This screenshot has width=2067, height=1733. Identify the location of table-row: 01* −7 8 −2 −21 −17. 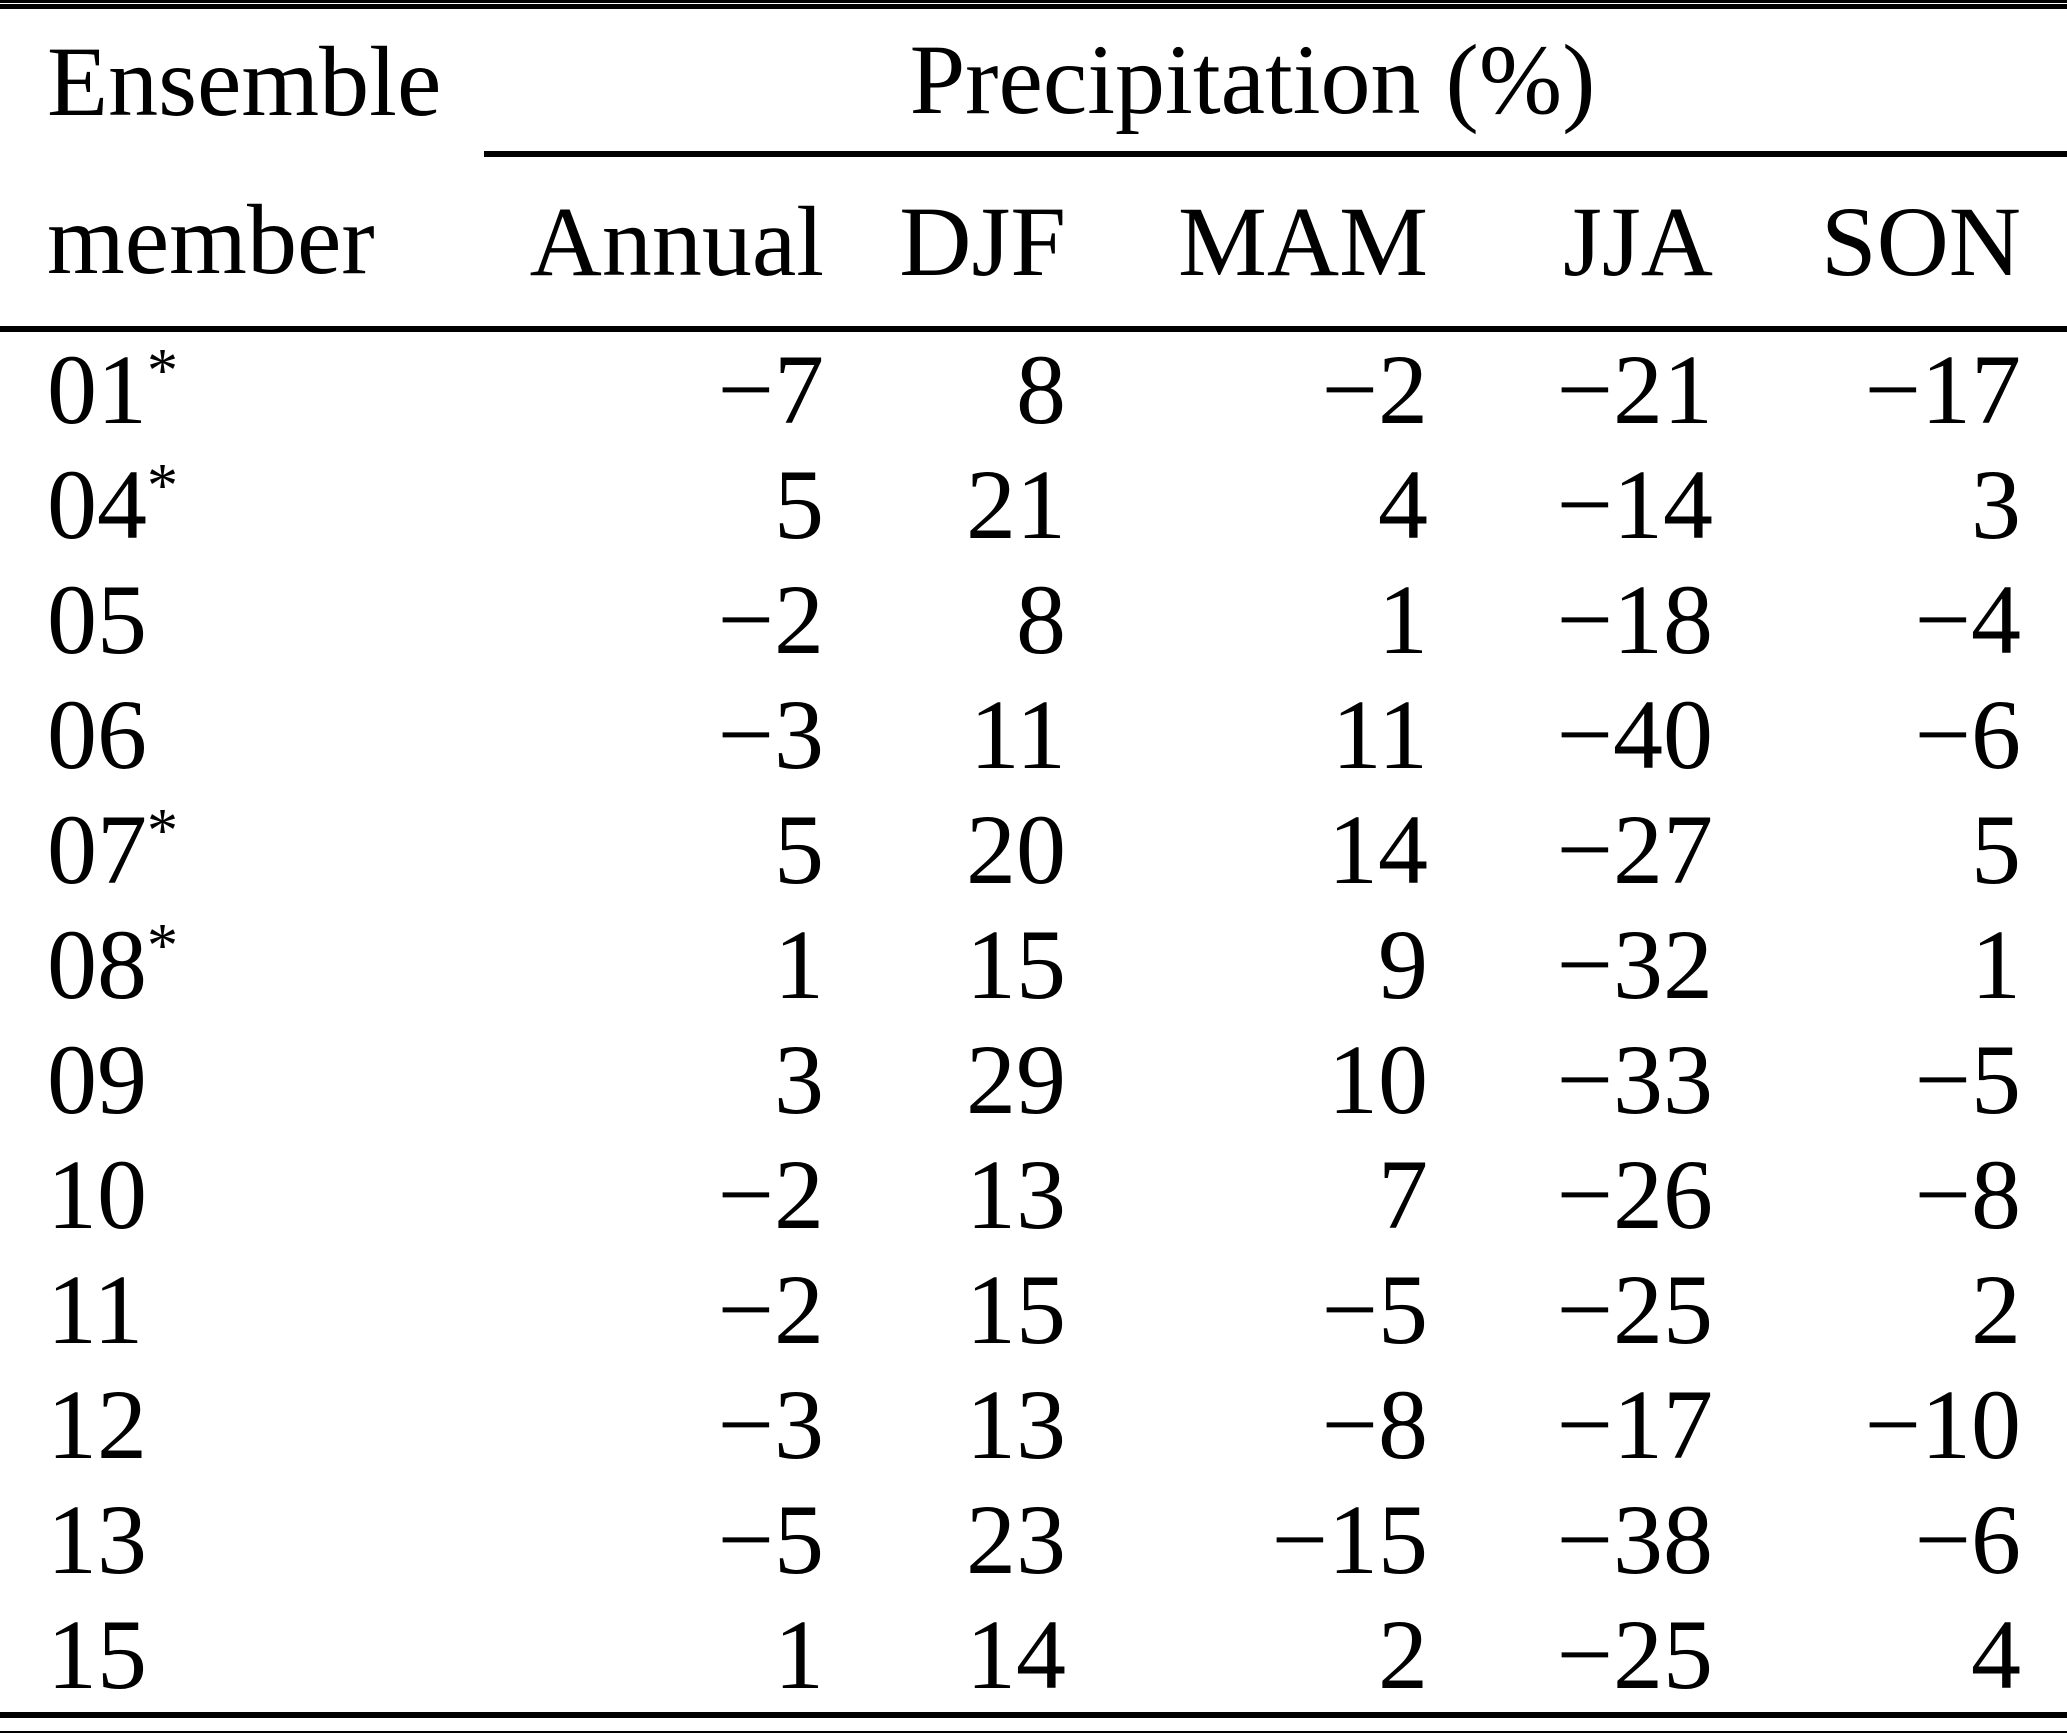
(1033, 388).